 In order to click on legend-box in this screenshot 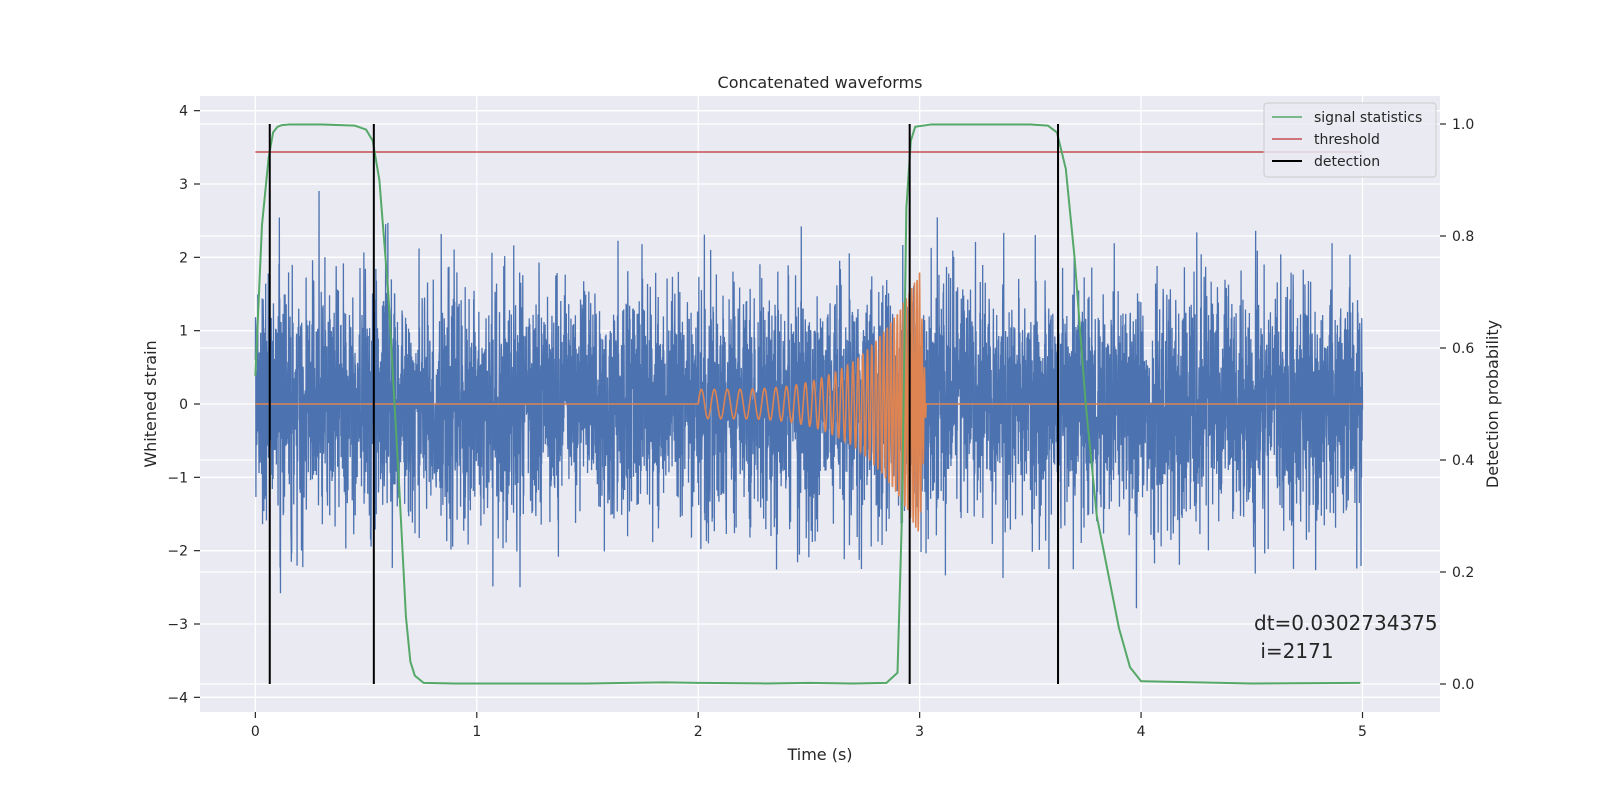, I will do `click(1350, 140)`.